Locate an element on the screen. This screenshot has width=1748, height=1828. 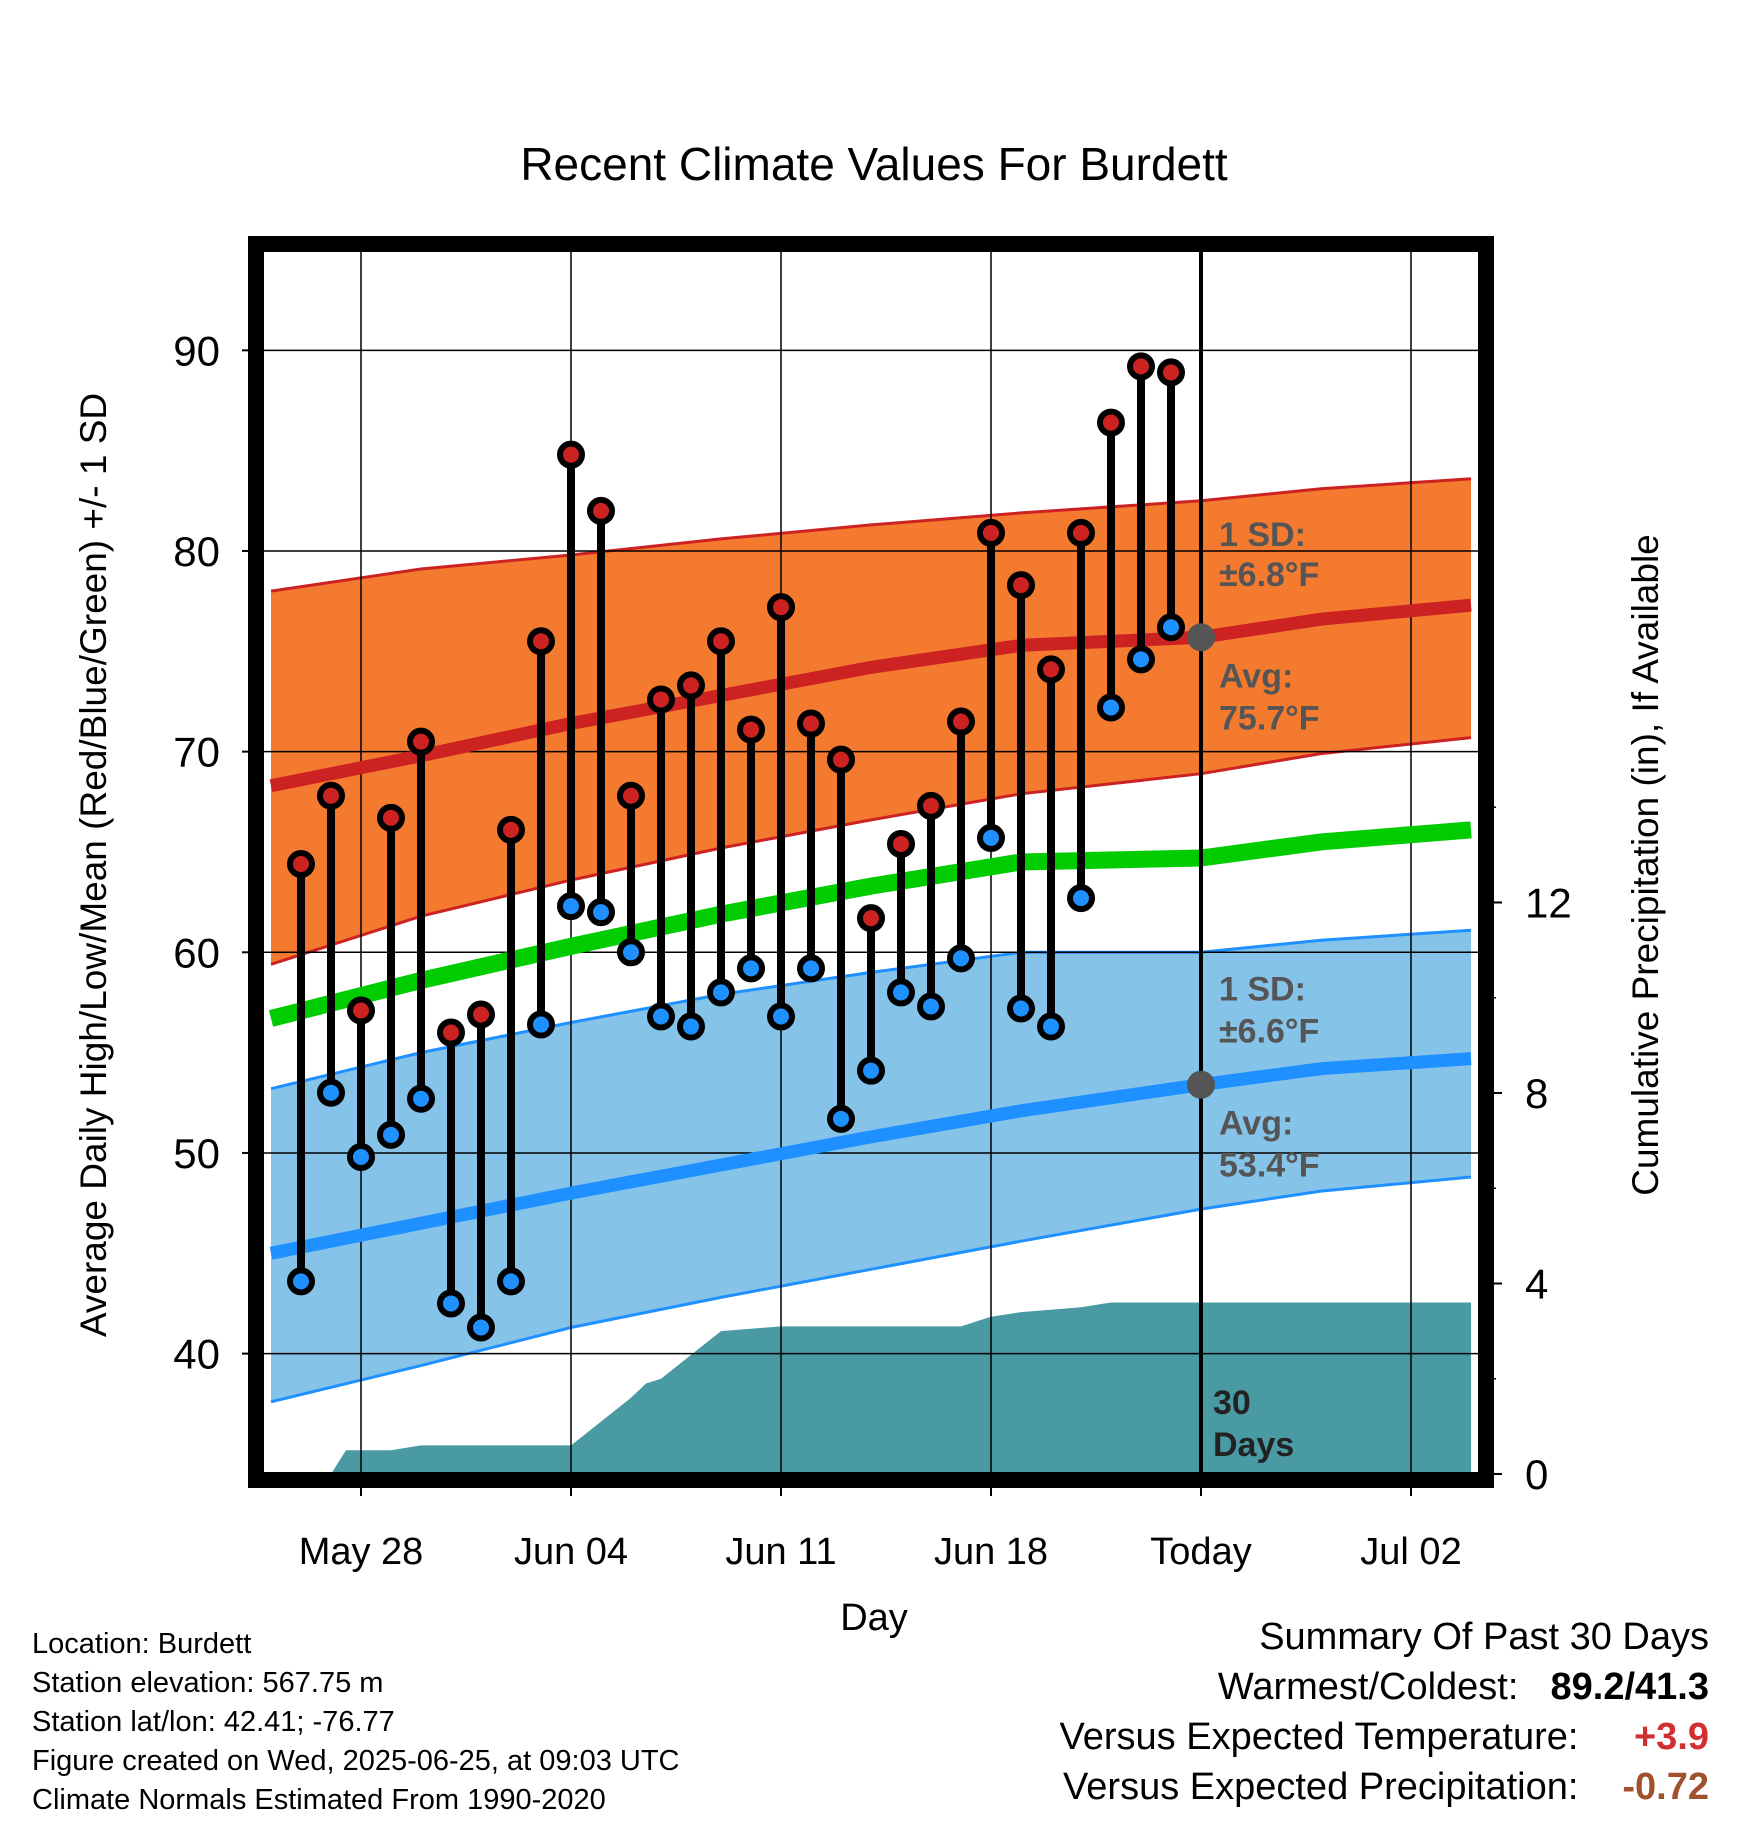
y-tick-label: 70 is located at coordinates (196, 752).